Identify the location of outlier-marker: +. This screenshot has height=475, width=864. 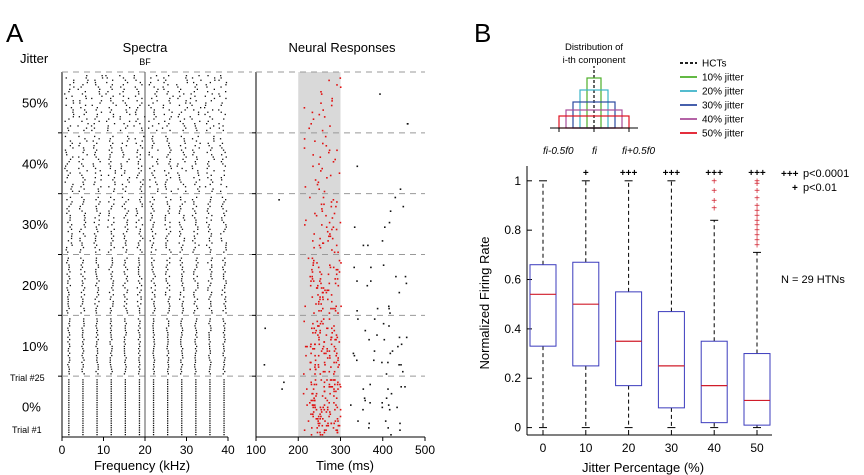
(714, 181).